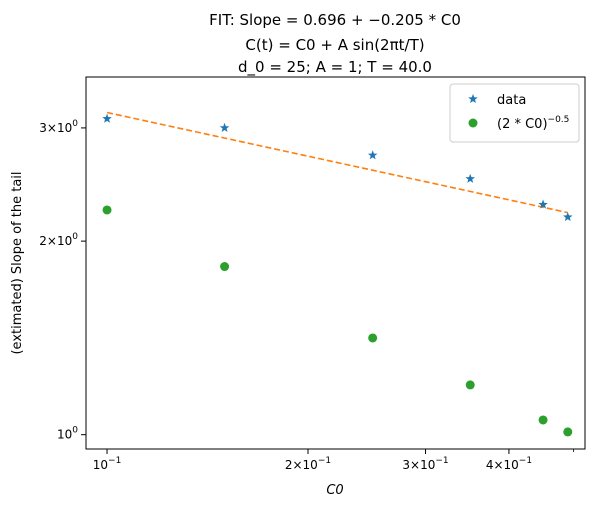  I want to click on x-tick-base: 2×10, so click(301, 465).